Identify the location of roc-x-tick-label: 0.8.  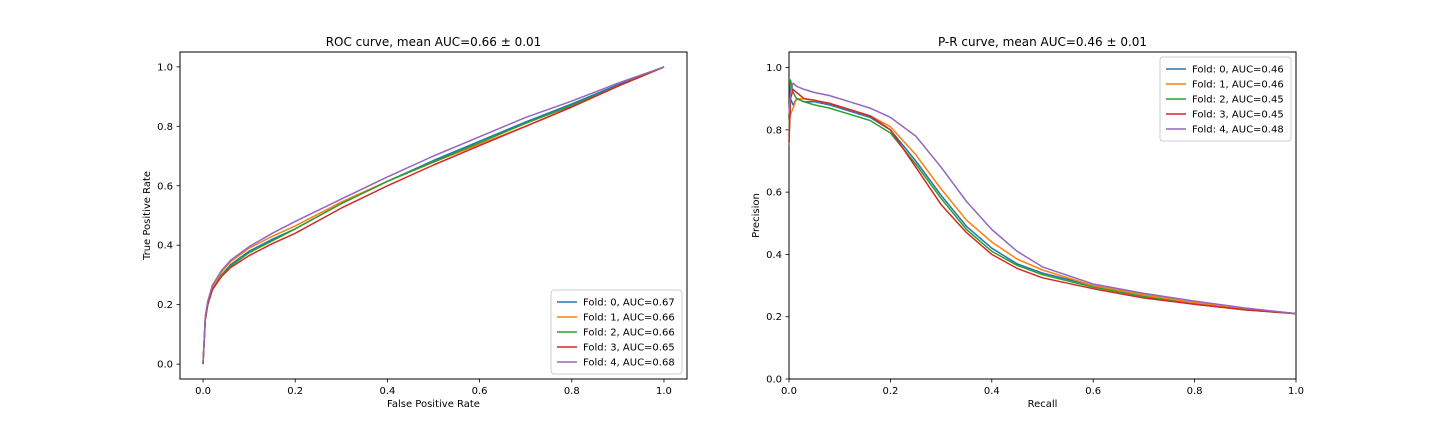
(572, 391).